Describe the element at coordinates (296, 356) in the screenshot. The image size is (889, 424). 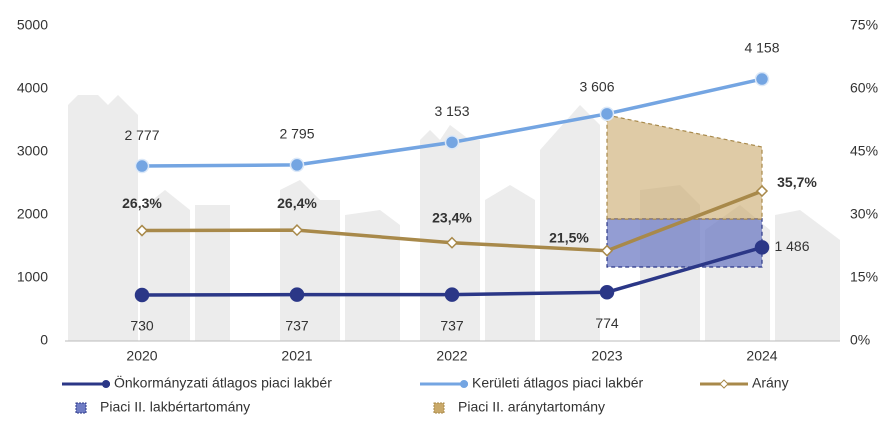
I see `x-tick-label: 2021` at that location.